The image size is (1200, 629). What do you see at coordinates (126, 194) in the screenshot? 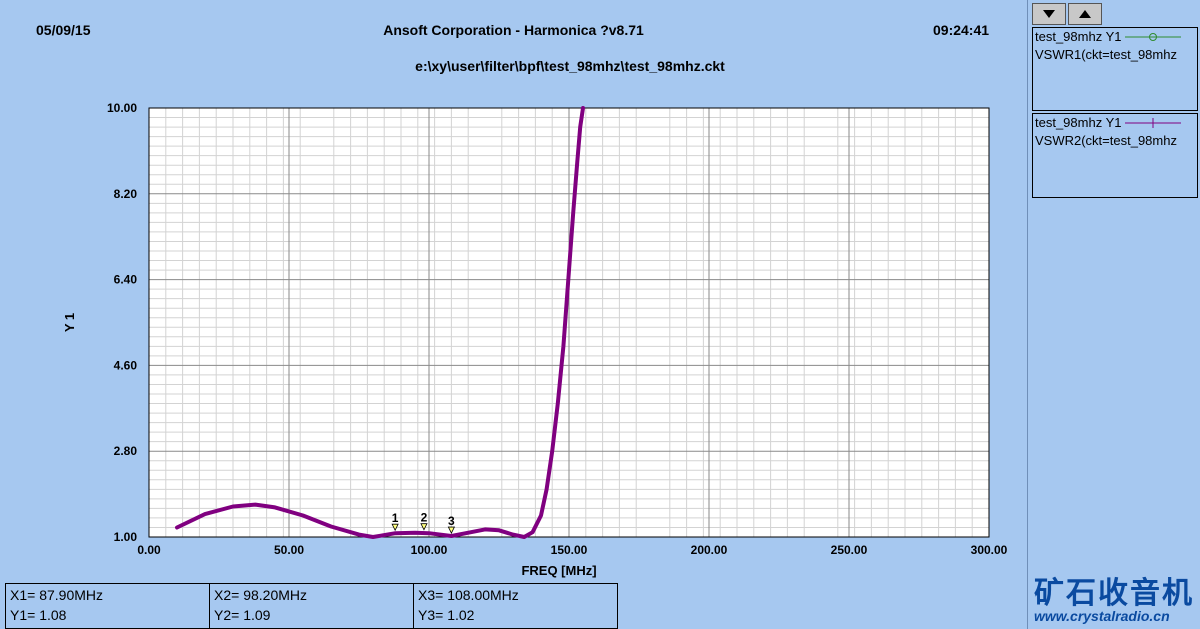
I see `y-tick-label: 8.20` at bounding box center [126, 194].